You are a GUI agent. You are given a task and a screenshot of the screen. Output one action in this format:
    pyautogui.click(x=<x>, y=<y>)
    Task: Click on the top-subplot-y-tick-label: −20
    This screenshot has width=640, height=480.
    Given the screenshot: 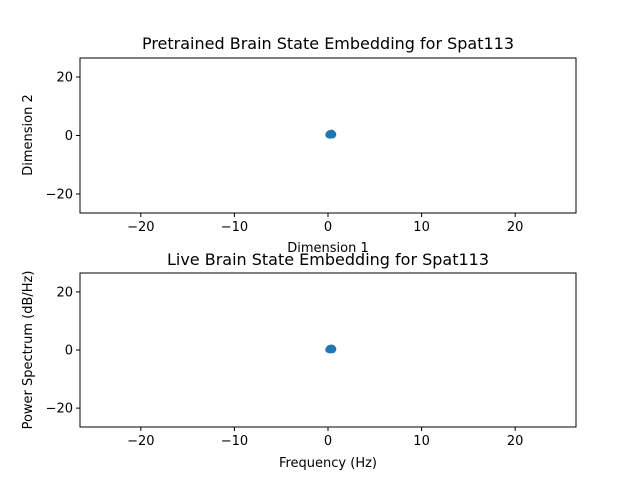 What is the action you would take?
    pyautogui.click(x=59, y=194)
    